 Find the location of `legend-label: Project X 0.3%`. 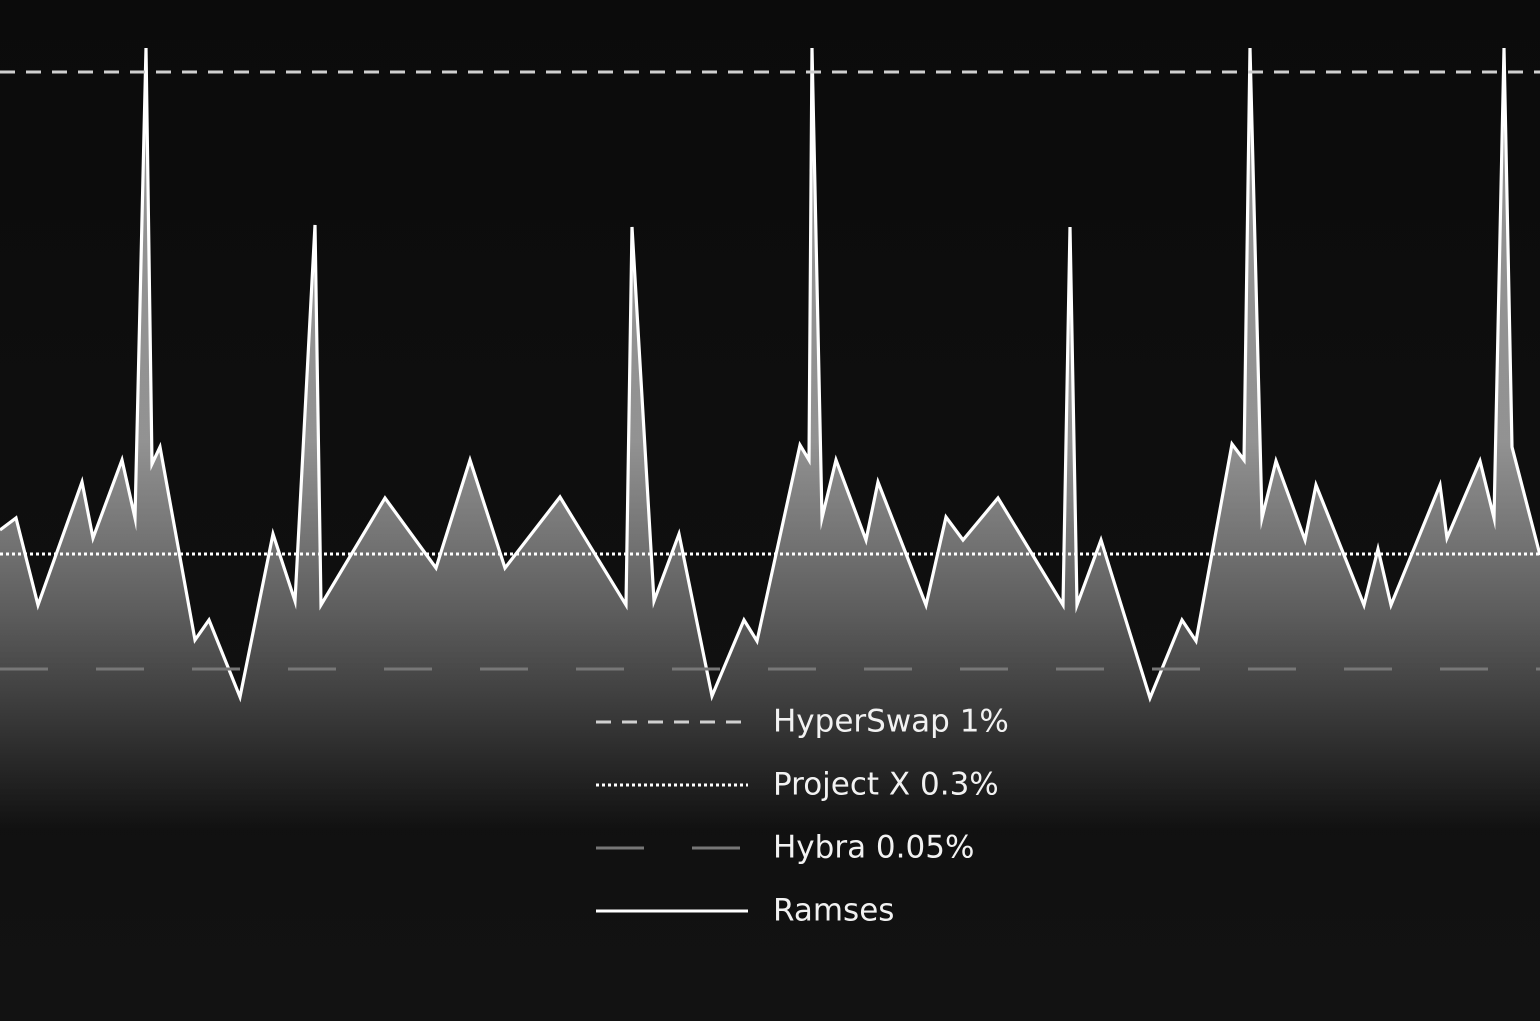

legend-label: Project X 0.3% is located at coordinates (886, 785).